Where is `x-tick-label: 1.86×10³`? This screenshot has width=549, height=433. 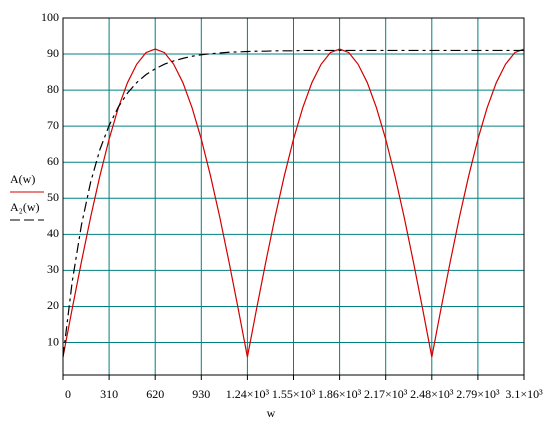
x-tick-label: 1.86×10³ is located at coordinates (340, 394).